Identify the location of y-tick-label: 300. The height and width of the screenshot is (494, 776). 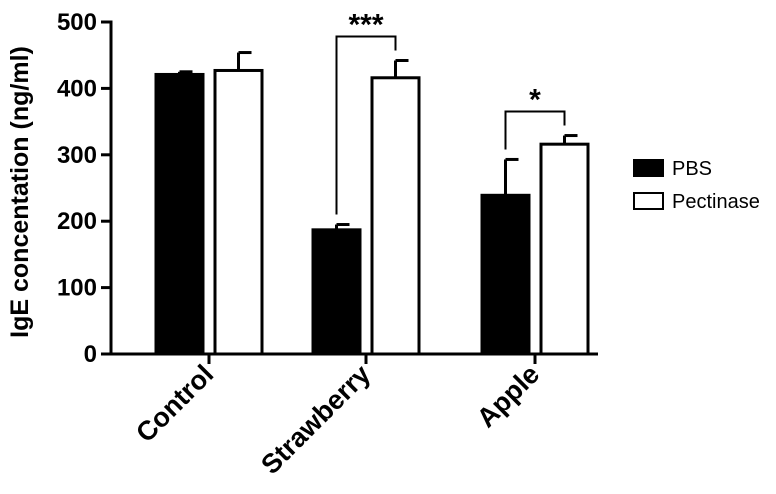
(77, 155).